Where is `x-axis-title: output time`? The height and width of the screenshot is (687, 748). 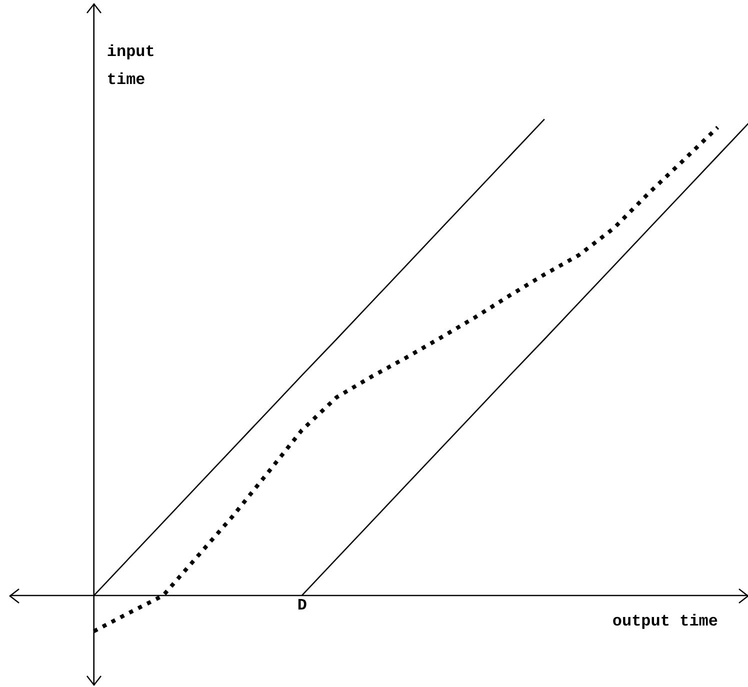 x-axis-title: output time is located at coordinates (665, 621).